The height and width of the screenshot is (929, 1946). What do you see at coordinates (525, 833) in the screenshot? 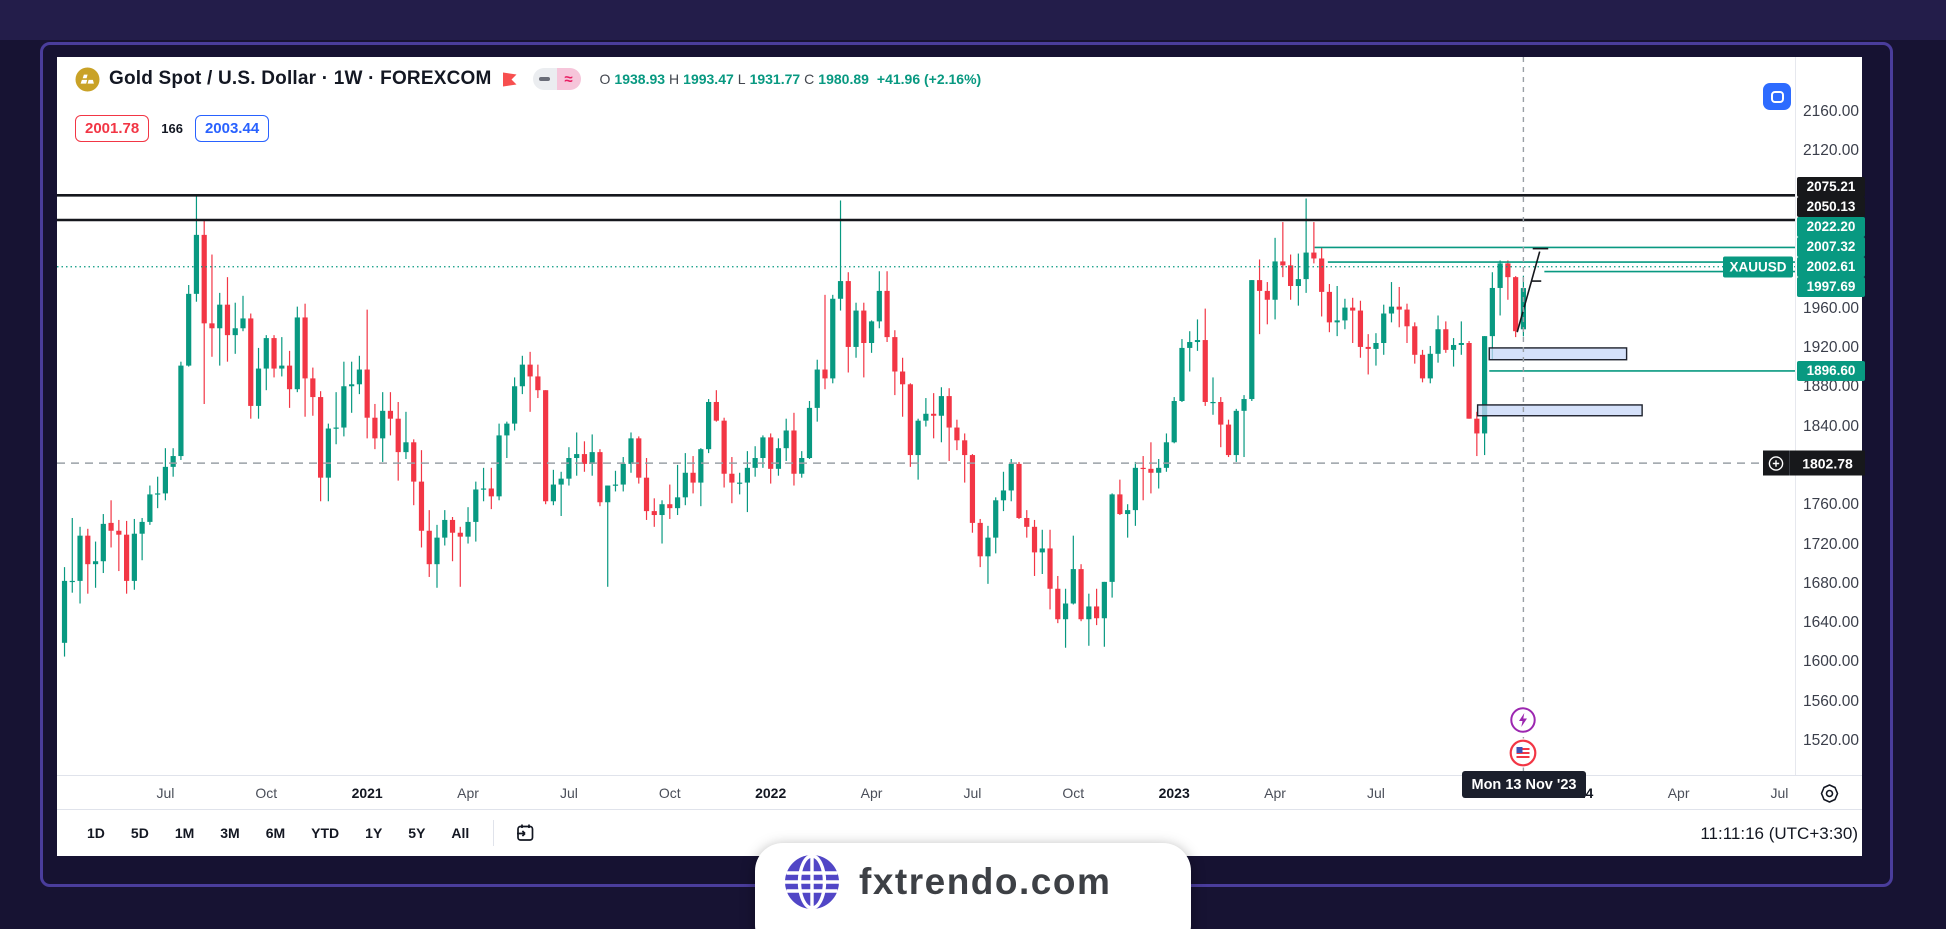
I see `go-to-date-calendar-icon` at bounding box center [525, 833].